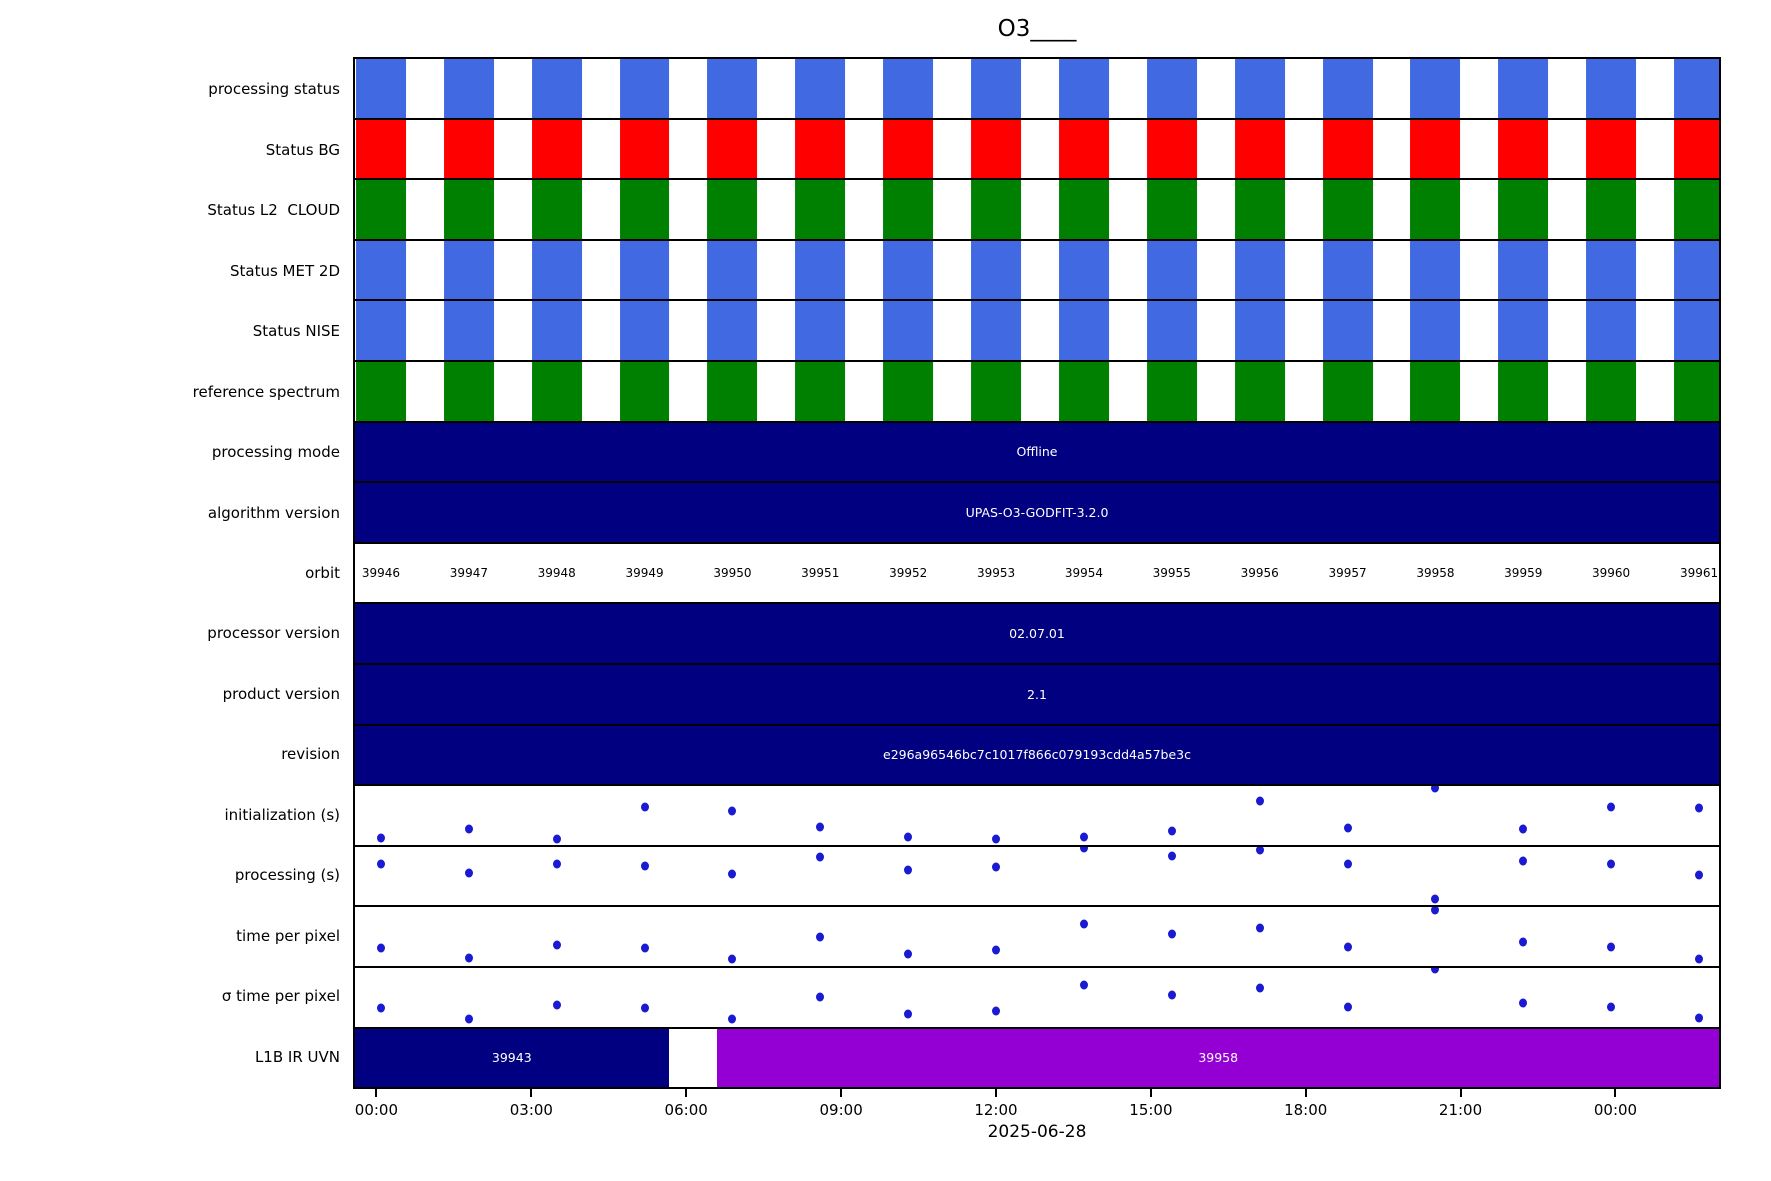  I want to click on value-bar-revision: e296a96546bc7c1017f866c079193cdd4a57be3c, so click(1037, 755).